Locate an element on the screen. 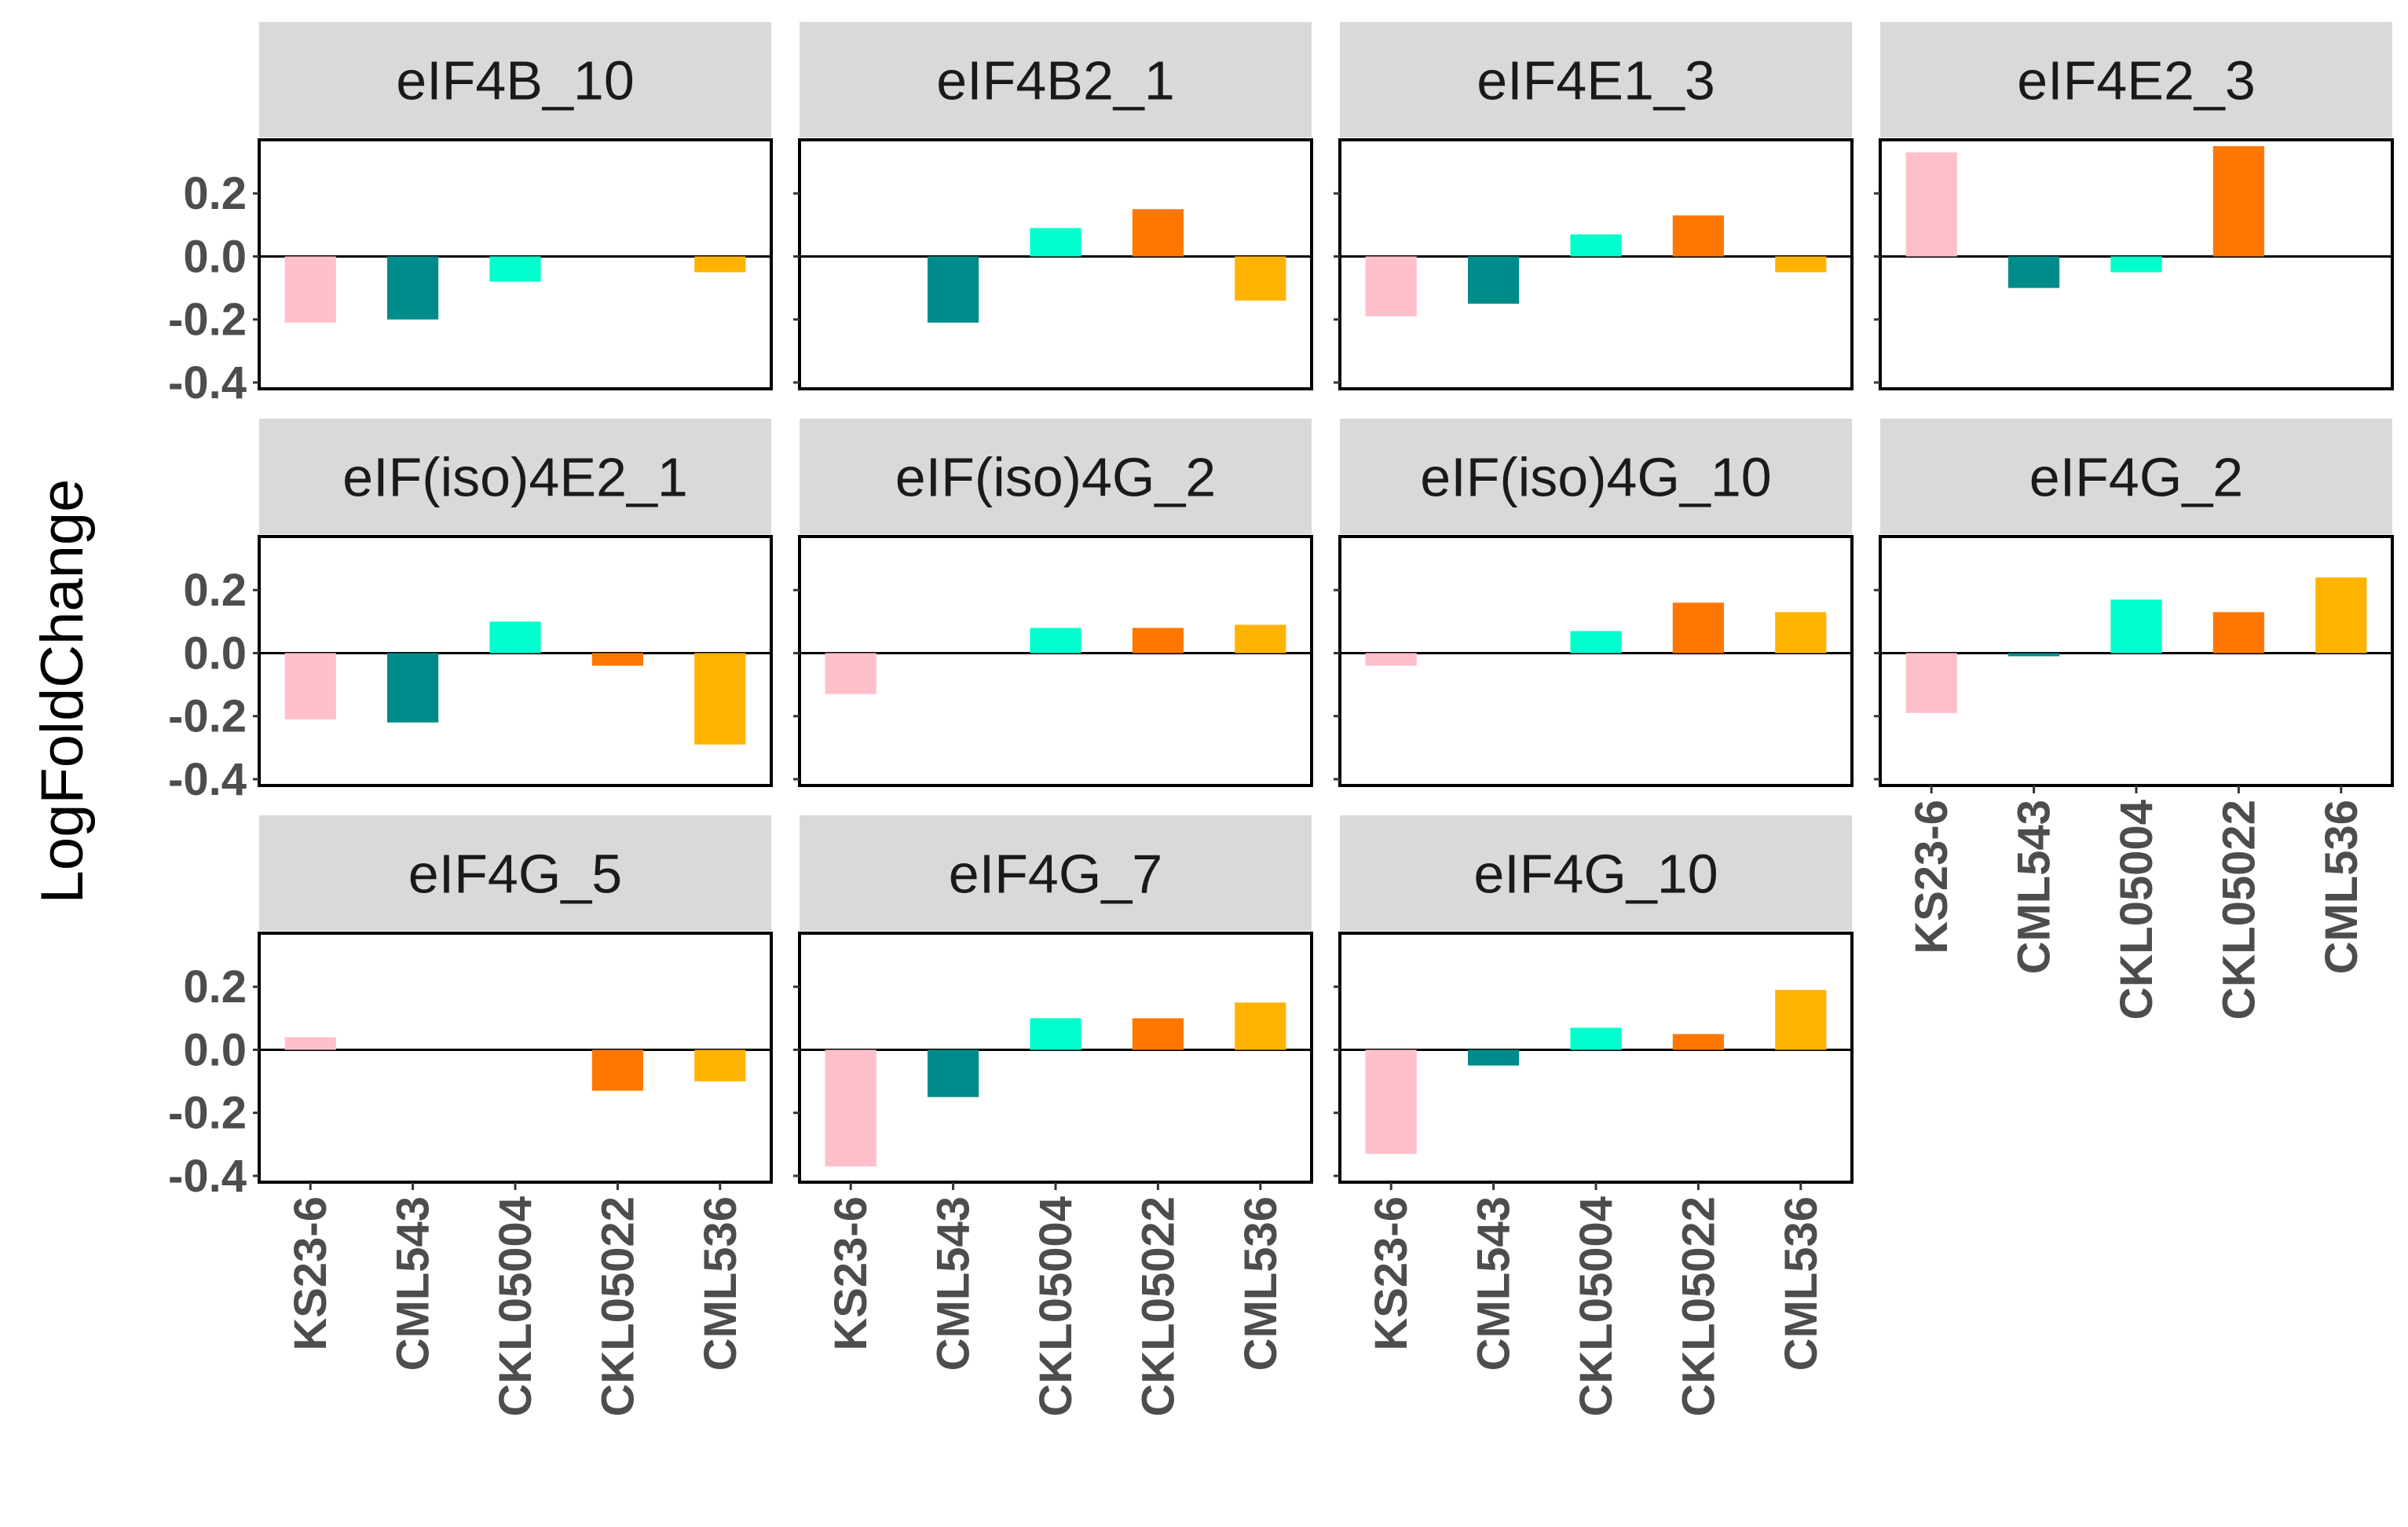 The image size is (2408, 1527). y-tick-label-eif4b-10-2: -0.2 is located at coordinates (207, 320).